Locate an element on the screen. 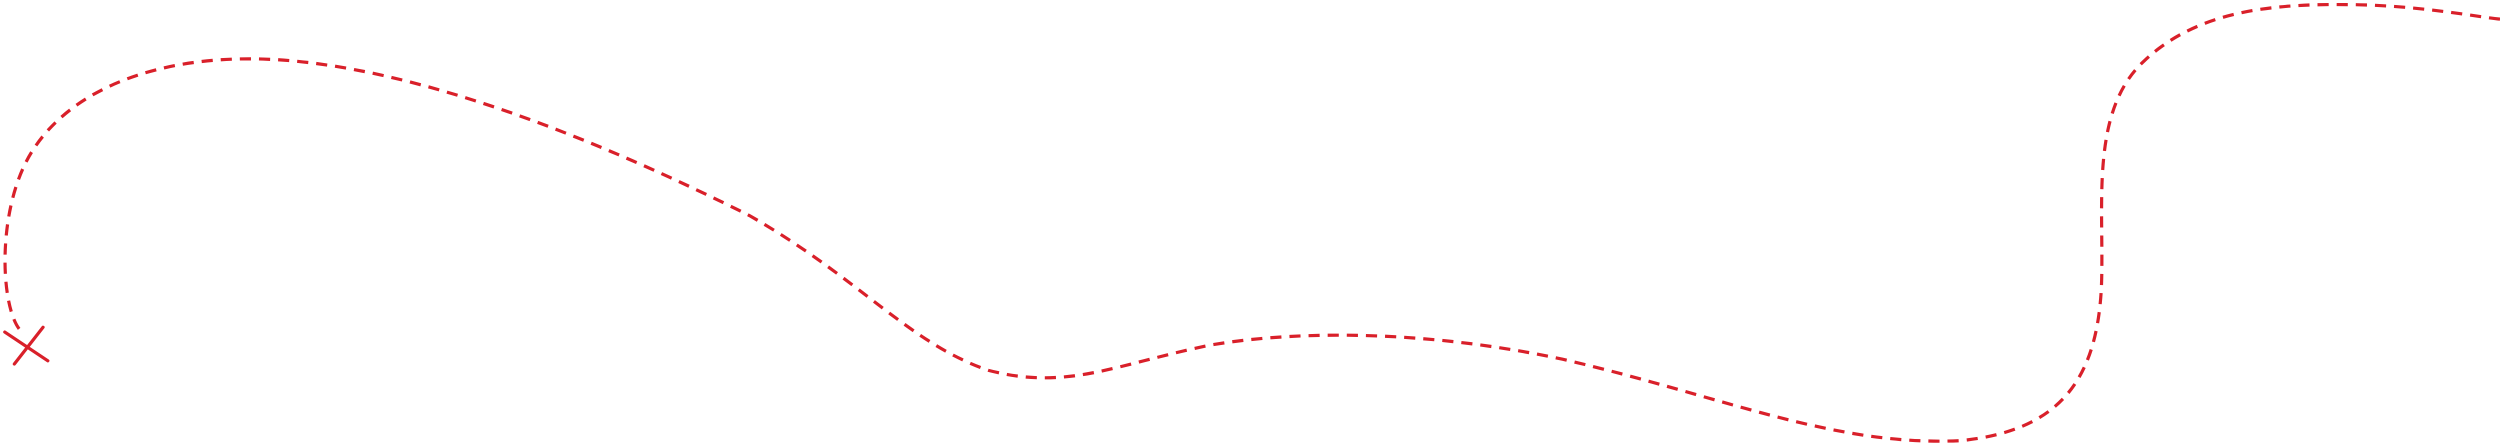 The height and width of the screenshot is (447, 2500). x-stroke is located at coordinates (28, 345).